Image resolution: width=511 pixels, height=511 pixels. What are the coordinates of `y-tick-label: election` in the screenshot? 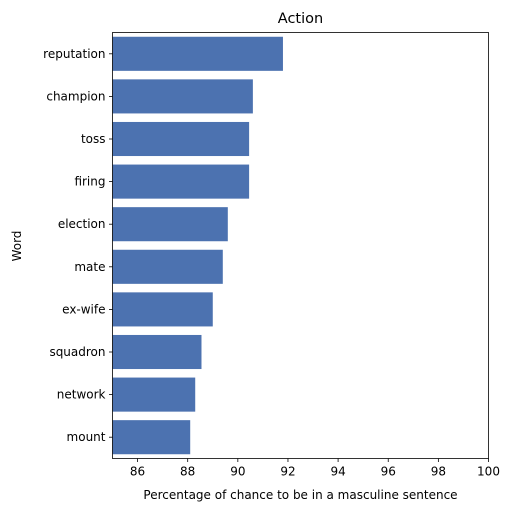 It's located at (82, 224).